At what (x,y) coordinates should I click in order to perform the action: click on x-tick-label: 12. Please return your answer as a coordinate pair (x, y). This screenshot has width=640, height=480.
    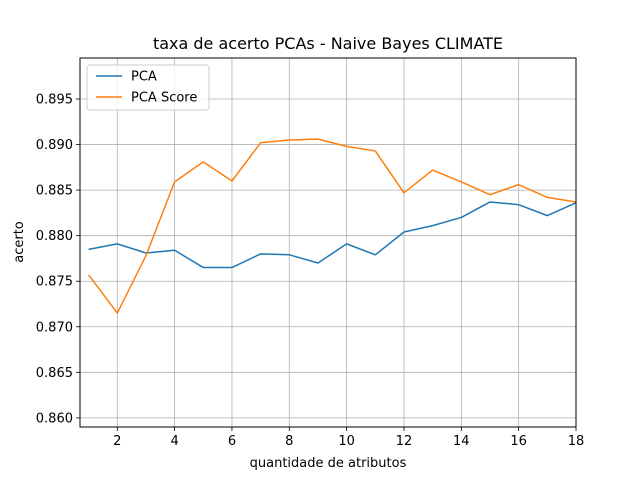
    Looking at the image, I should click on (404, 441).